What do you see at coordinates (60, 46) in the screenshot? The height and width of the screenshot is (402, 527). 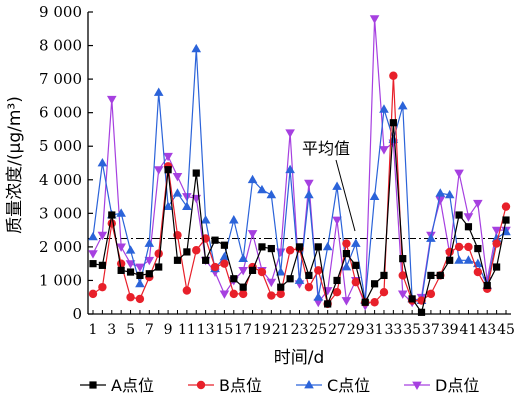 I see `y-tick-label: 8 000` at bounding box center [60, 46].